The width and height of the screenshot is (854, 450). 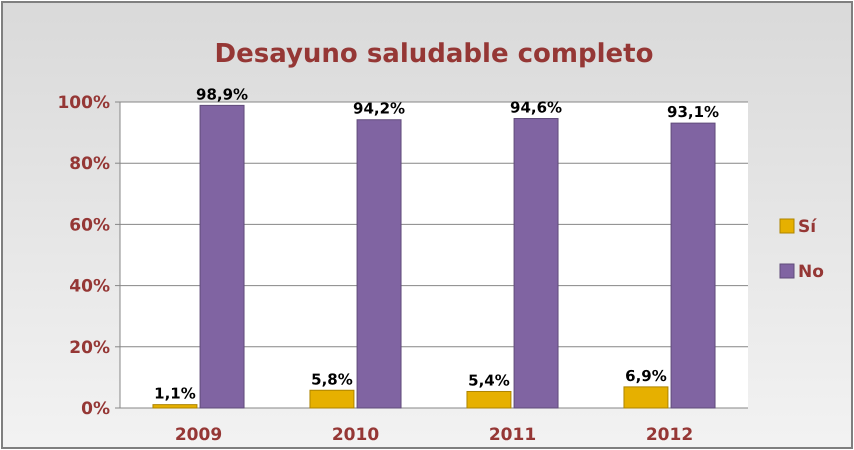 I want to click on x-tick-label: 2011, so click(x=512, y=435).